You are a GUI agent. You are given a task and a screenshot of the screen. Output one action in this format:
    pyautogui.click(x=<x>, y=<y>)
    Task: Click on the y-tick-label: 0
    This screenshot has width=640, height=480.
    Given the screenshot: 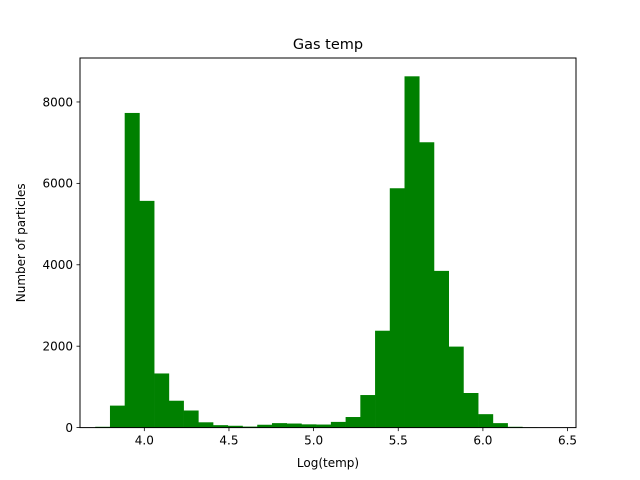 What is the action you would take?
    pyautogui.click(x=69, y=428)
    